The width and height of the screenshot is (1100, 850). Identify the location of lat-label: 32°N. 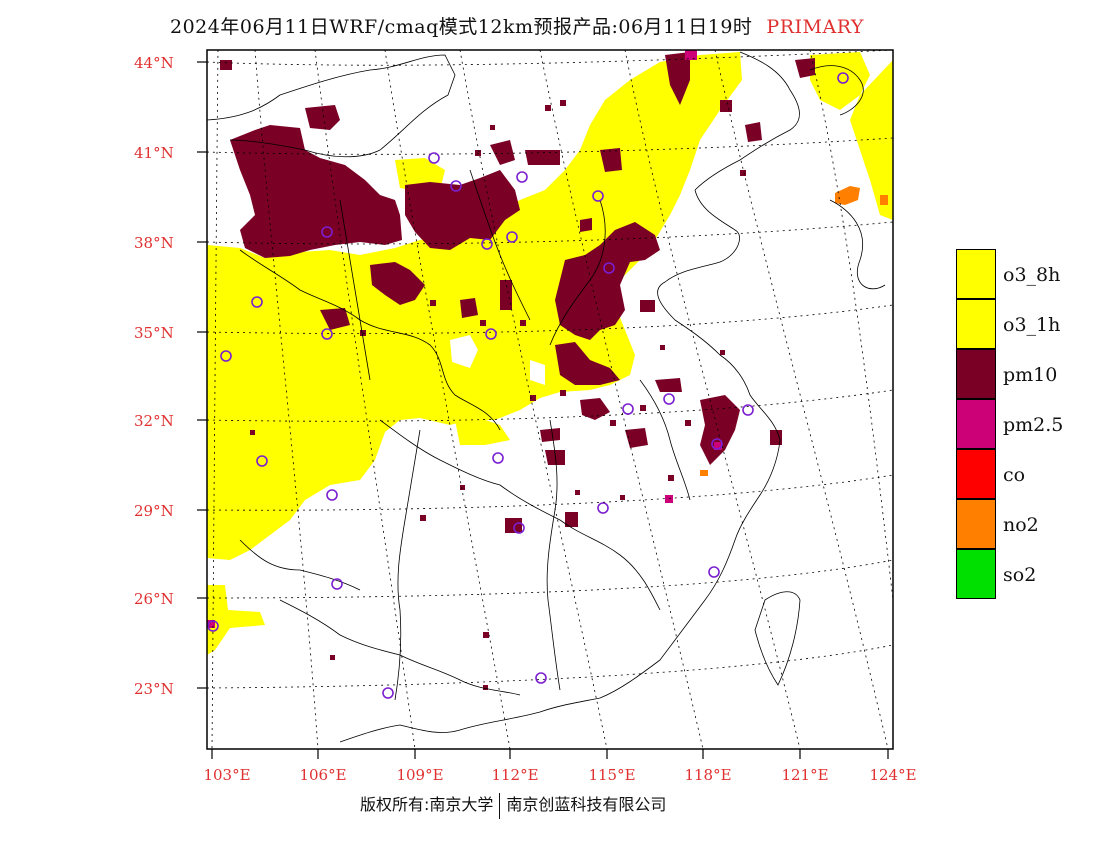
(154, 421).